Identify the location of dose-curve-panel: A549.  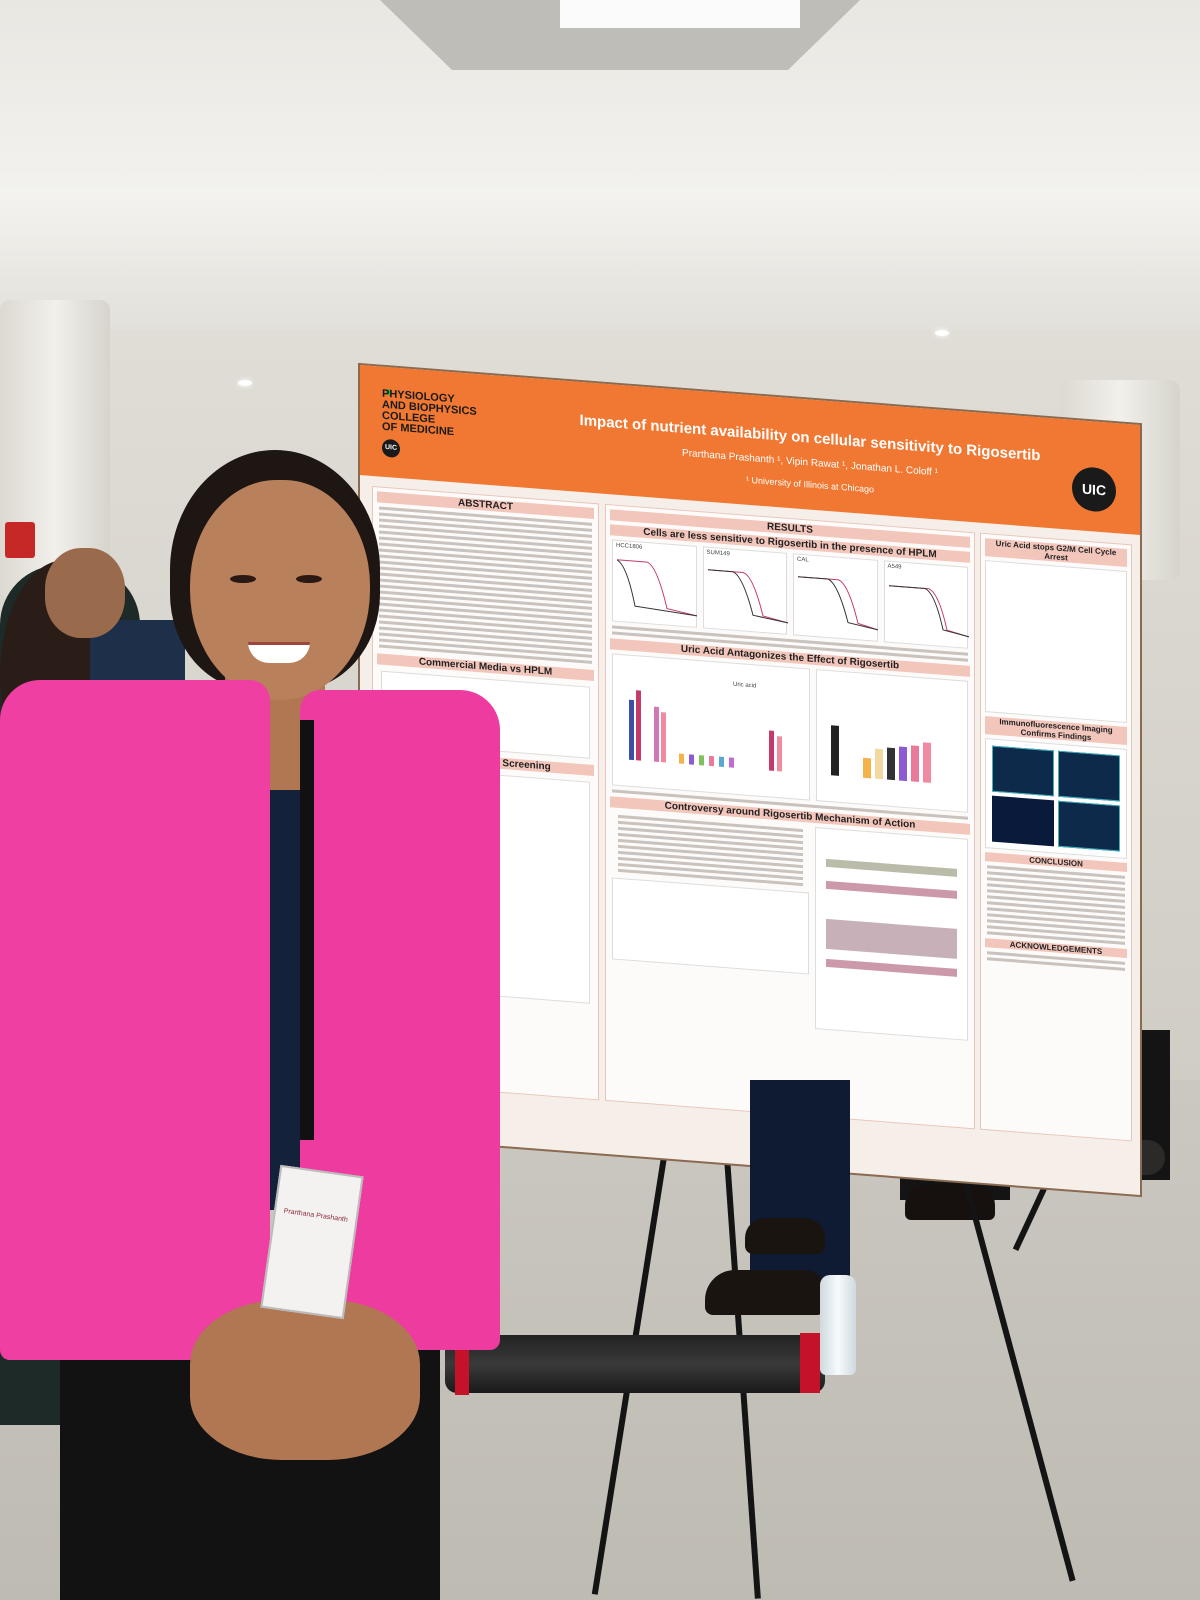
(926, 604).